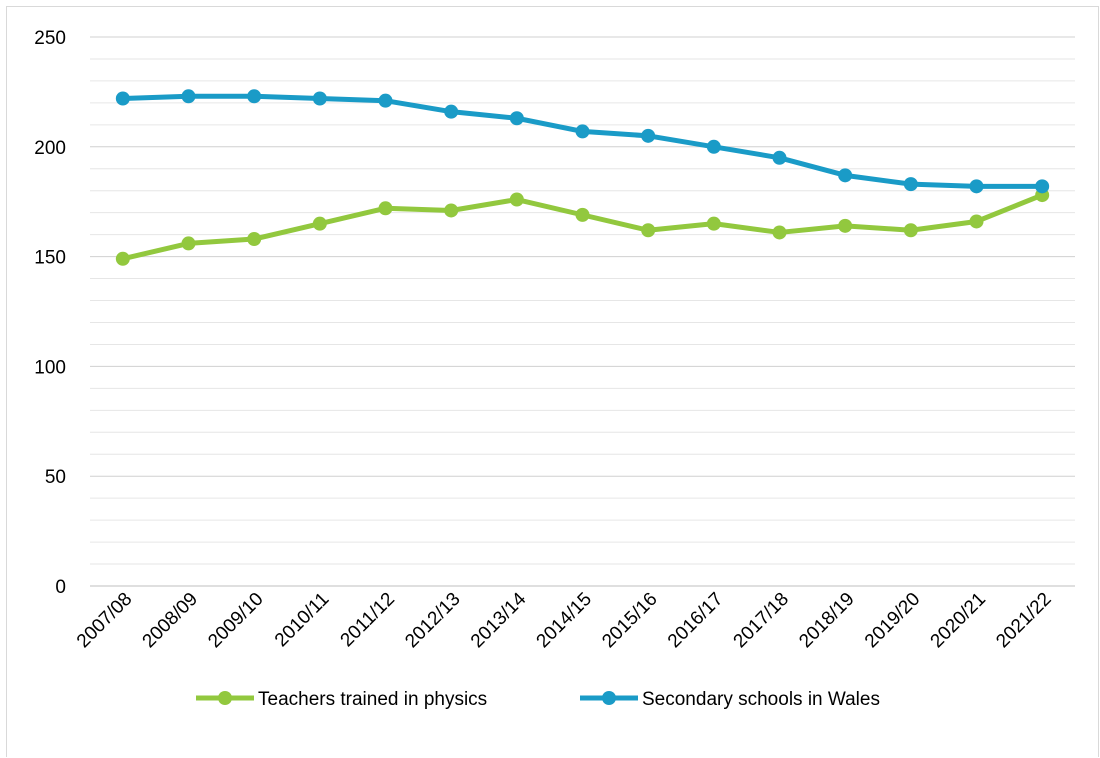 This screenshot has width=1100, height=758. Describe the element at coordinates (1023, 620) in the screenshot. I see `x-tick-label: 2021/22` at that location.